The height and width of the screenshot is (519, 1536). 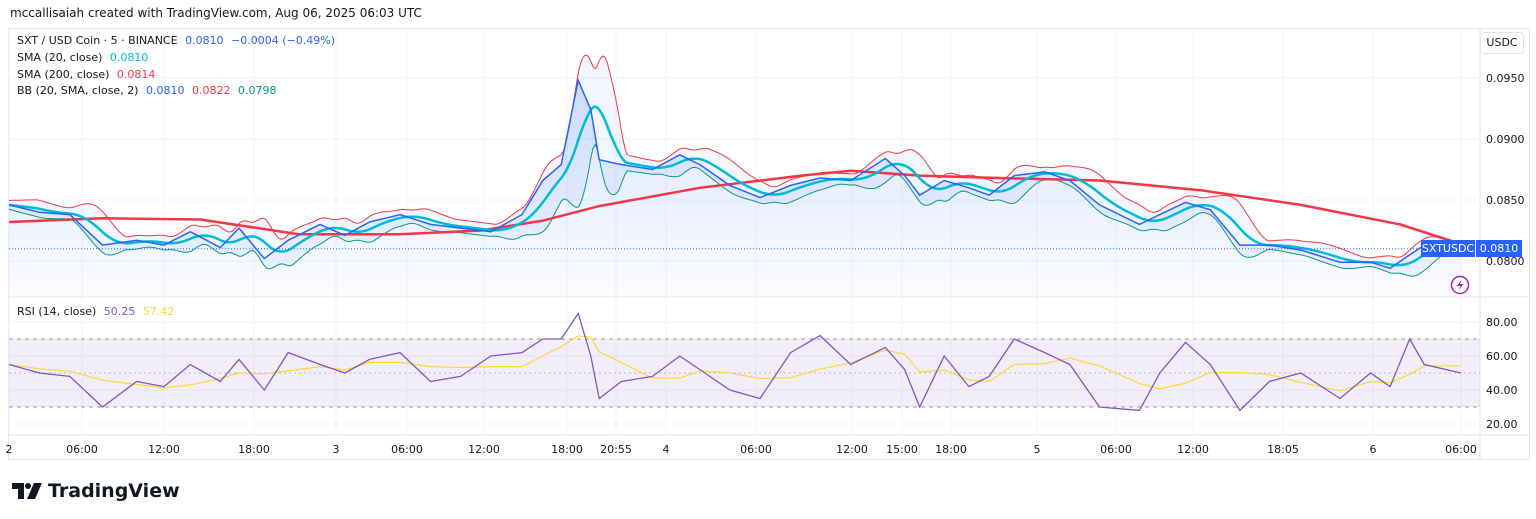 What do you see at coordinates (114, 491) in the screenshot?
I see `logo-text: TradingView` at bounding box center [114, 491].